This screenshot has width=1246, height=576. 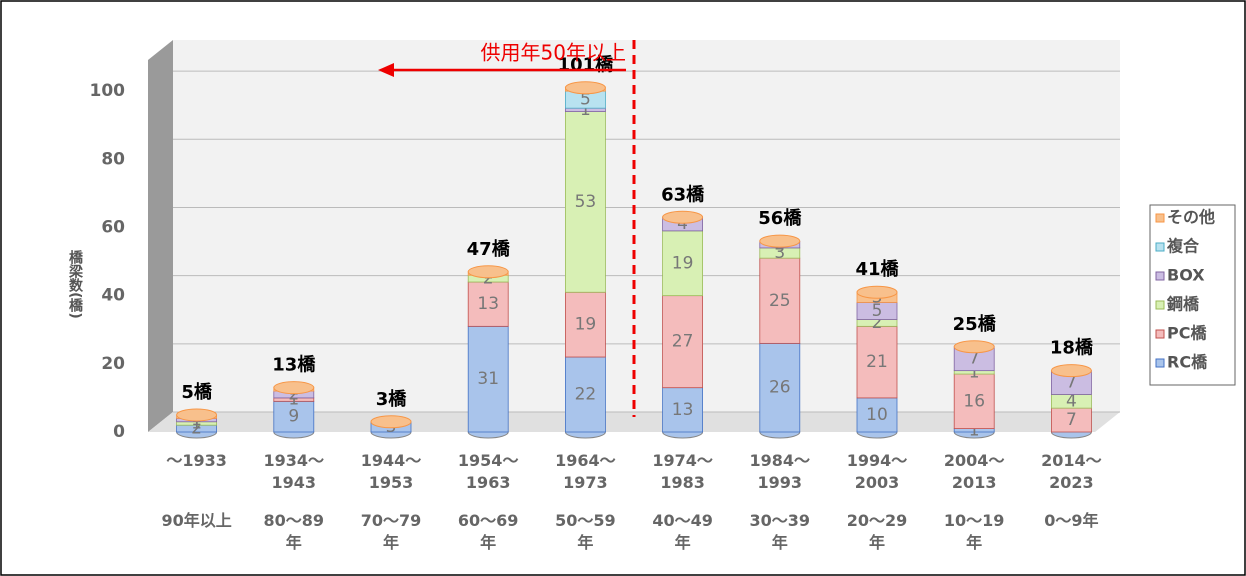 I want to click on y-tick-label: 60, so click(x=113, y=227).